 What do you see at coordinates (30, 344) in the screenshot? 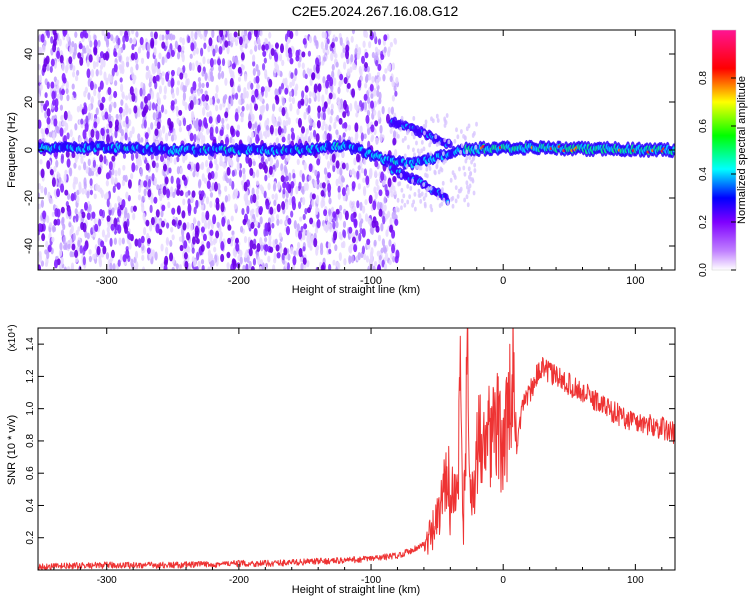
I see `snr-ytick-label: 1.4` at bounding box center [30, 344].